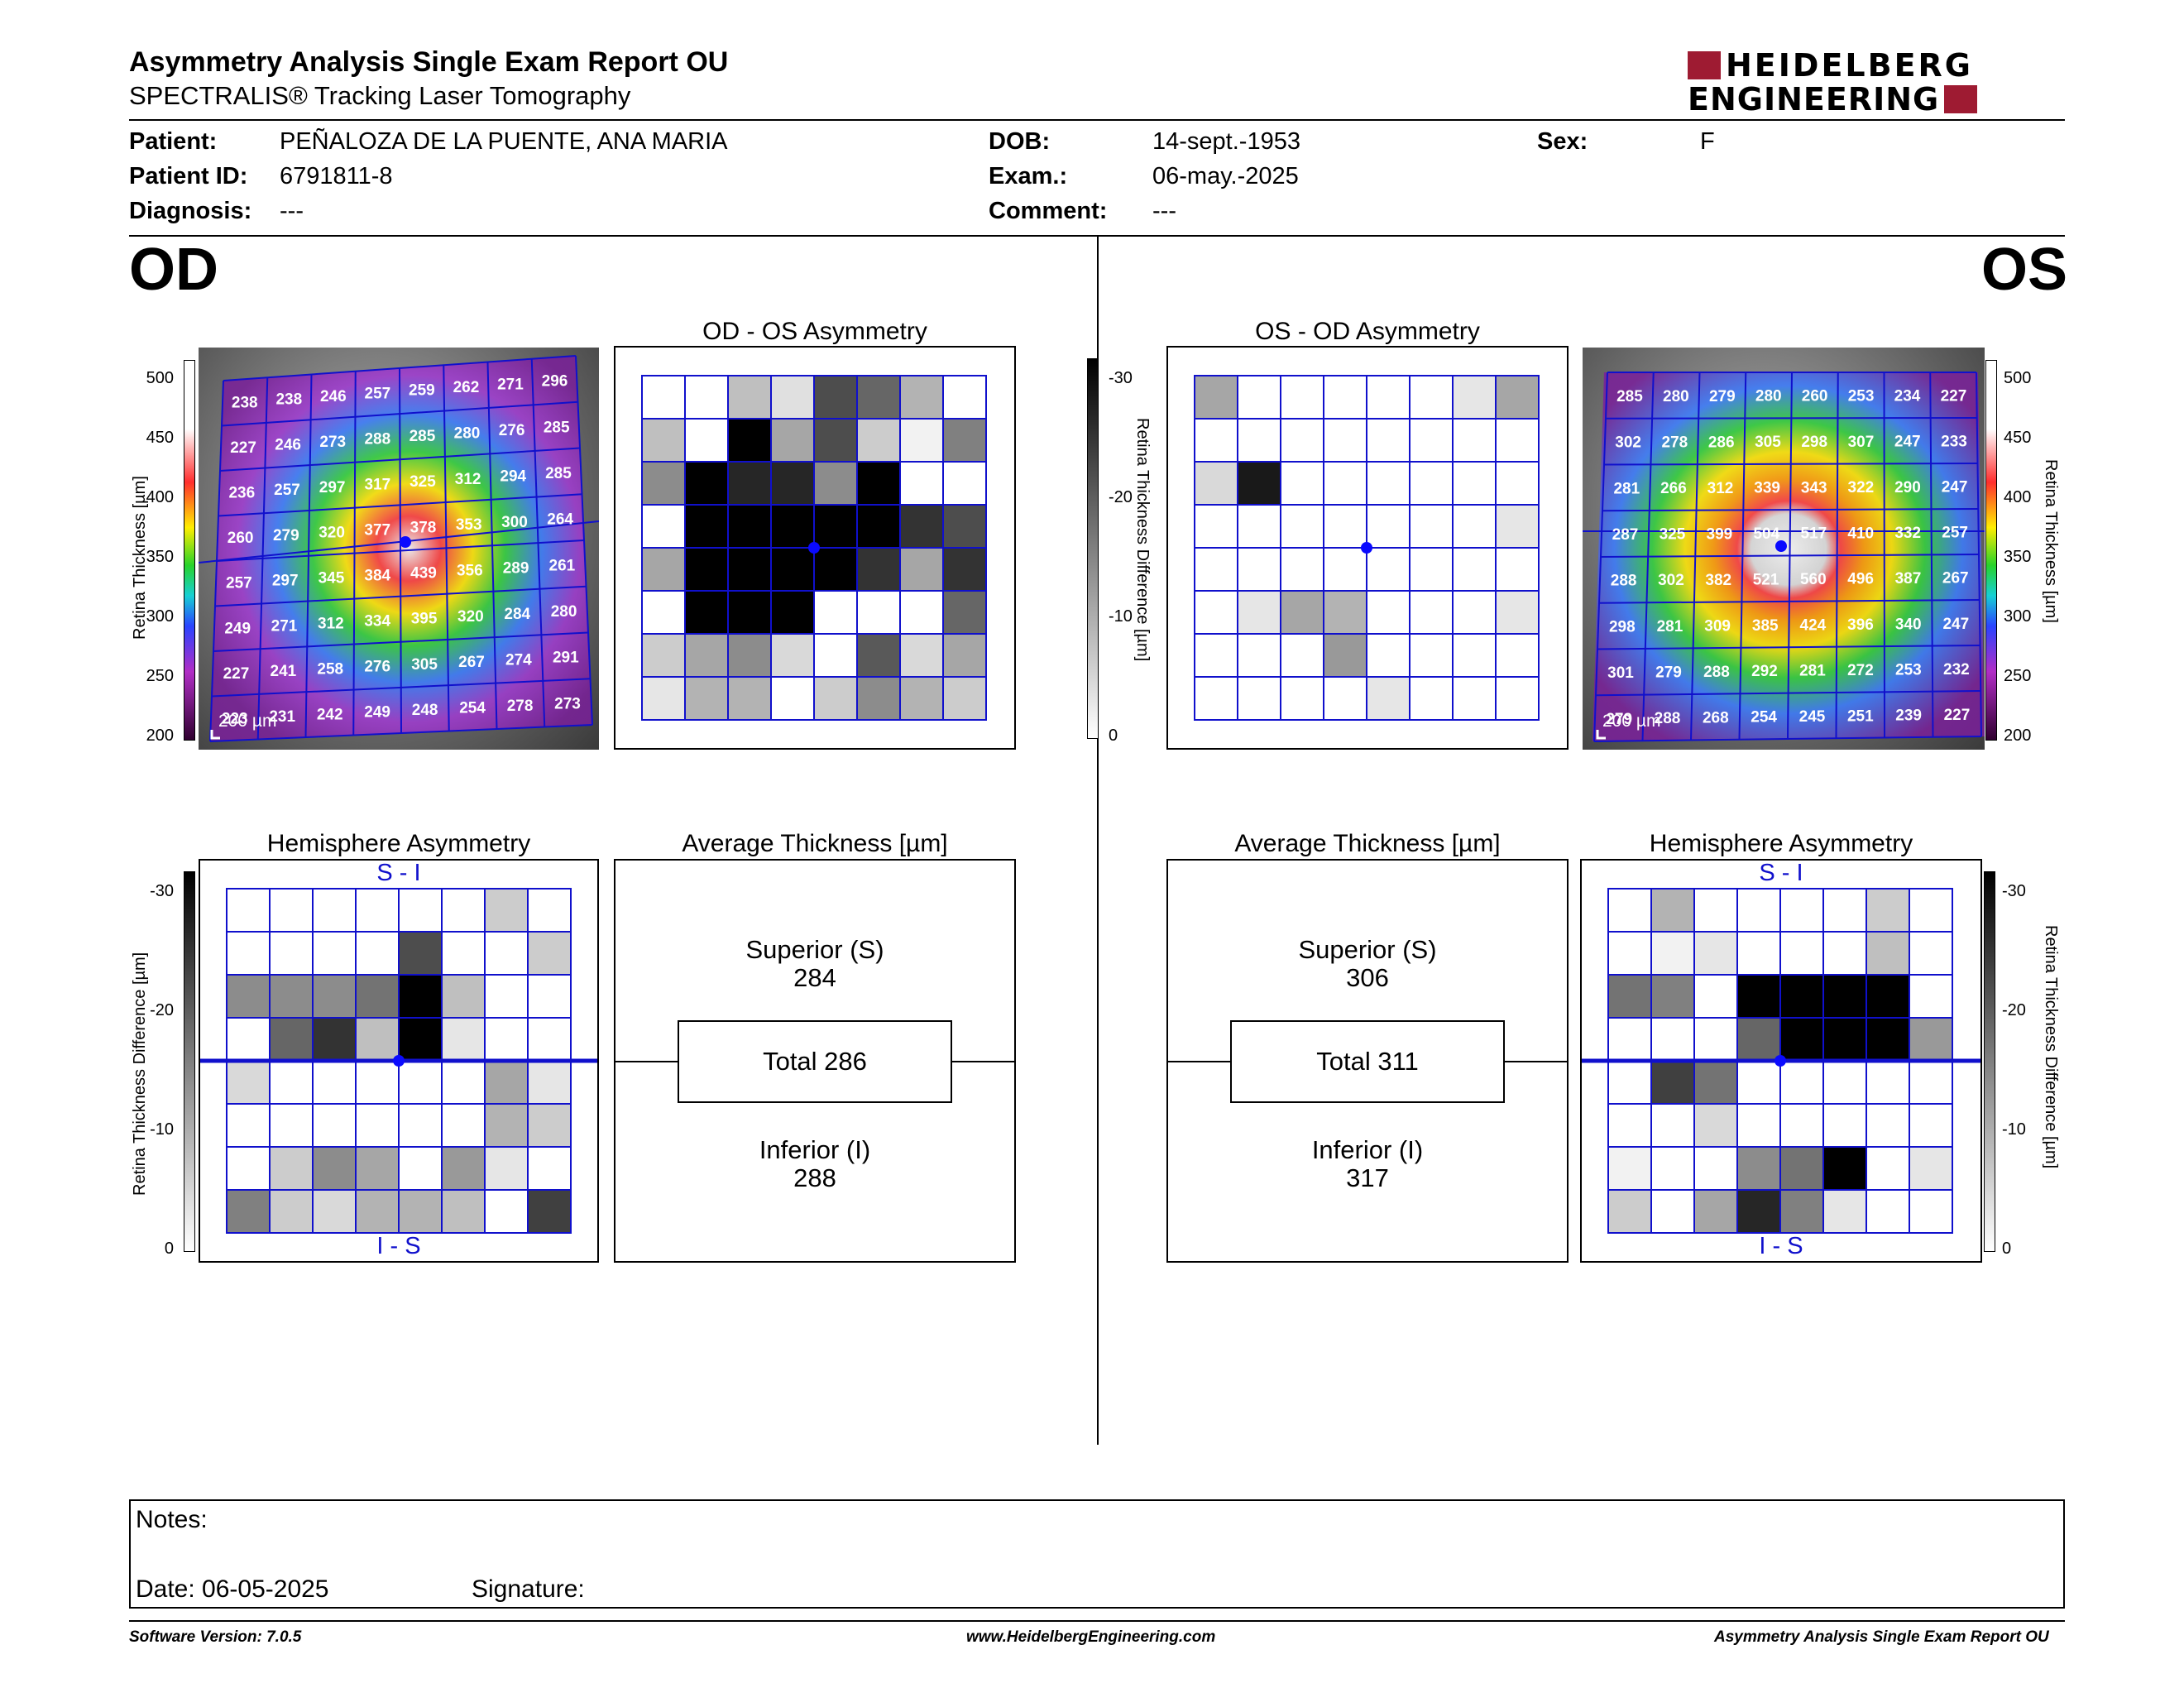  Describe the element at coordinates (1093, 548) in the screenshot. I see `asym-diff-colorbar` at that location.